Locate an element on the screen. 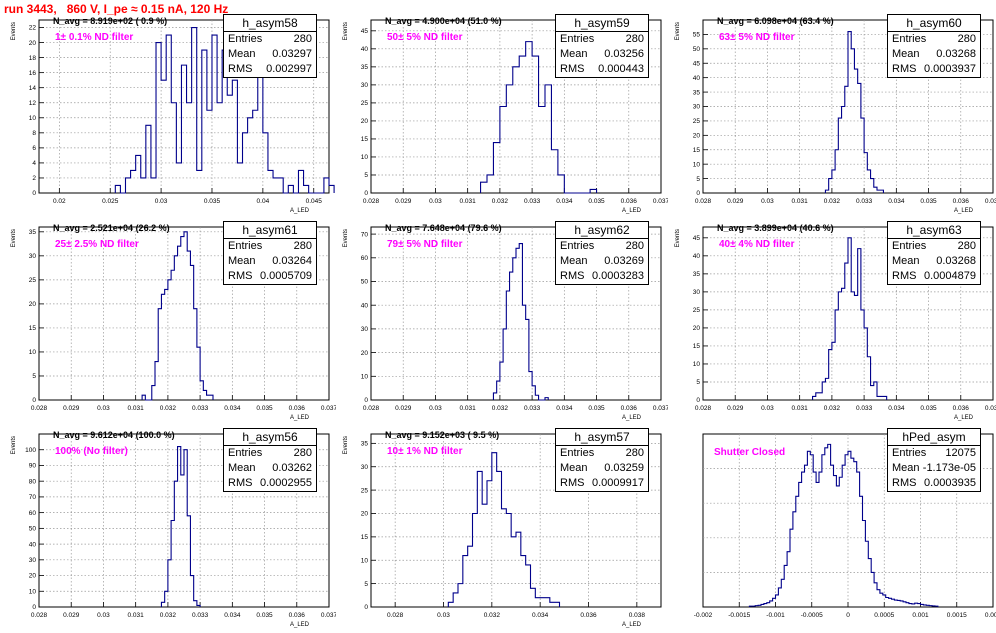  x-tick-label: 0.032 is located at coordinates (168, 615).